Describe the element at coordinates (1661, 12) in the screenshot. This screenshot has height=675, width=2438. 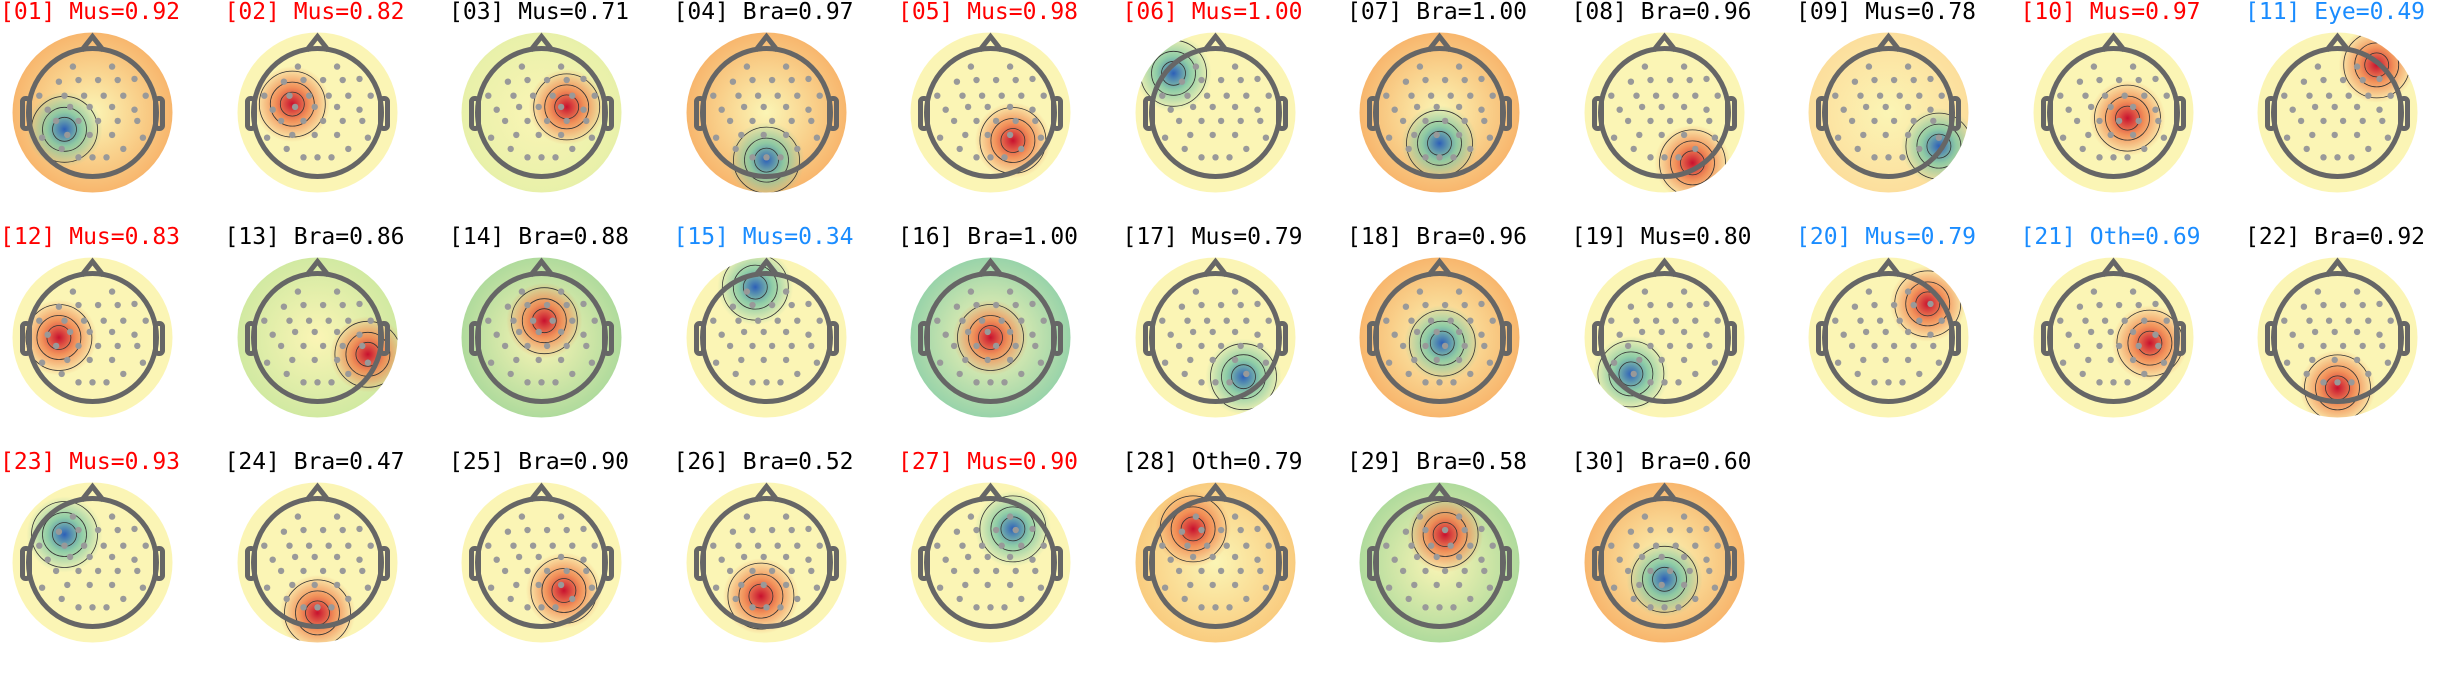
I see `component-label: [08] Bra=0.96` at that location.